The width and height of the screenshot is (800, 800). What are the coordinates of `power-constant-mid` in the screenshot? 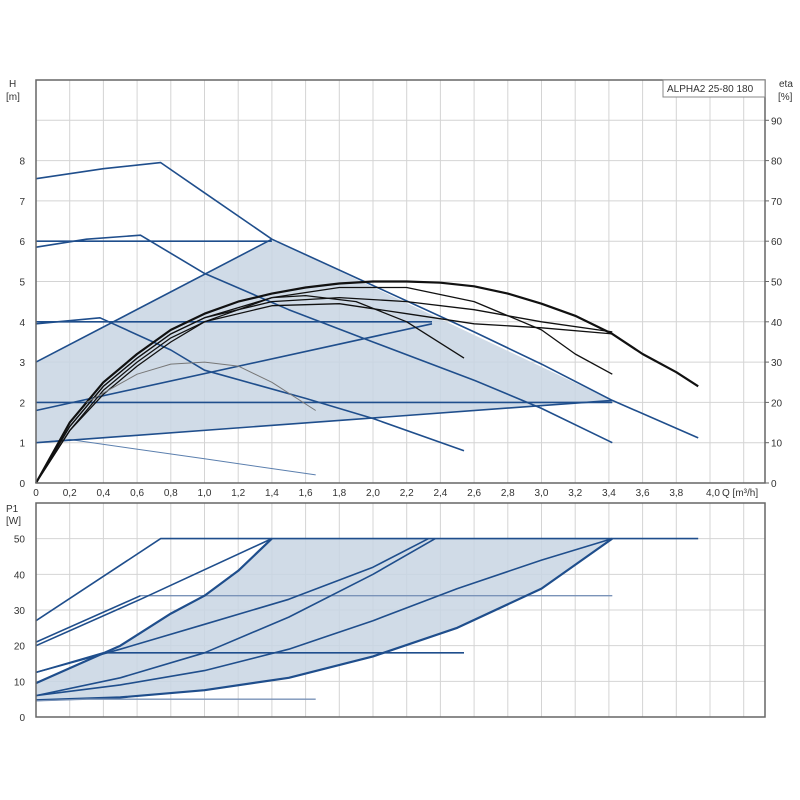 It's located at (235, 617).